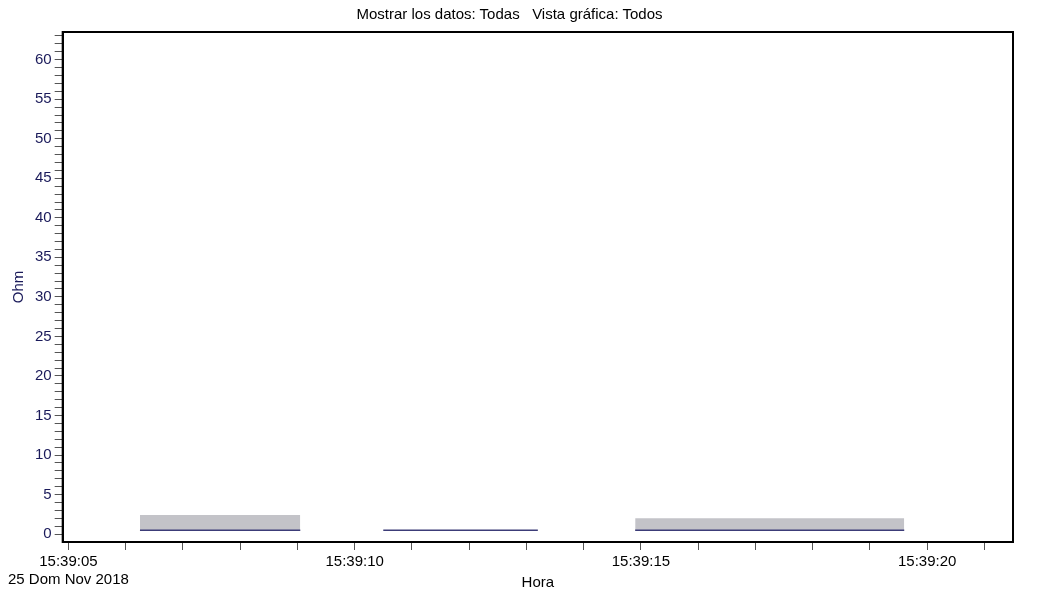  What do you see at coordinates (18, 287) in the screenshot?
I see `y-axis-title: Ohm` at bounding box center [18, 287].